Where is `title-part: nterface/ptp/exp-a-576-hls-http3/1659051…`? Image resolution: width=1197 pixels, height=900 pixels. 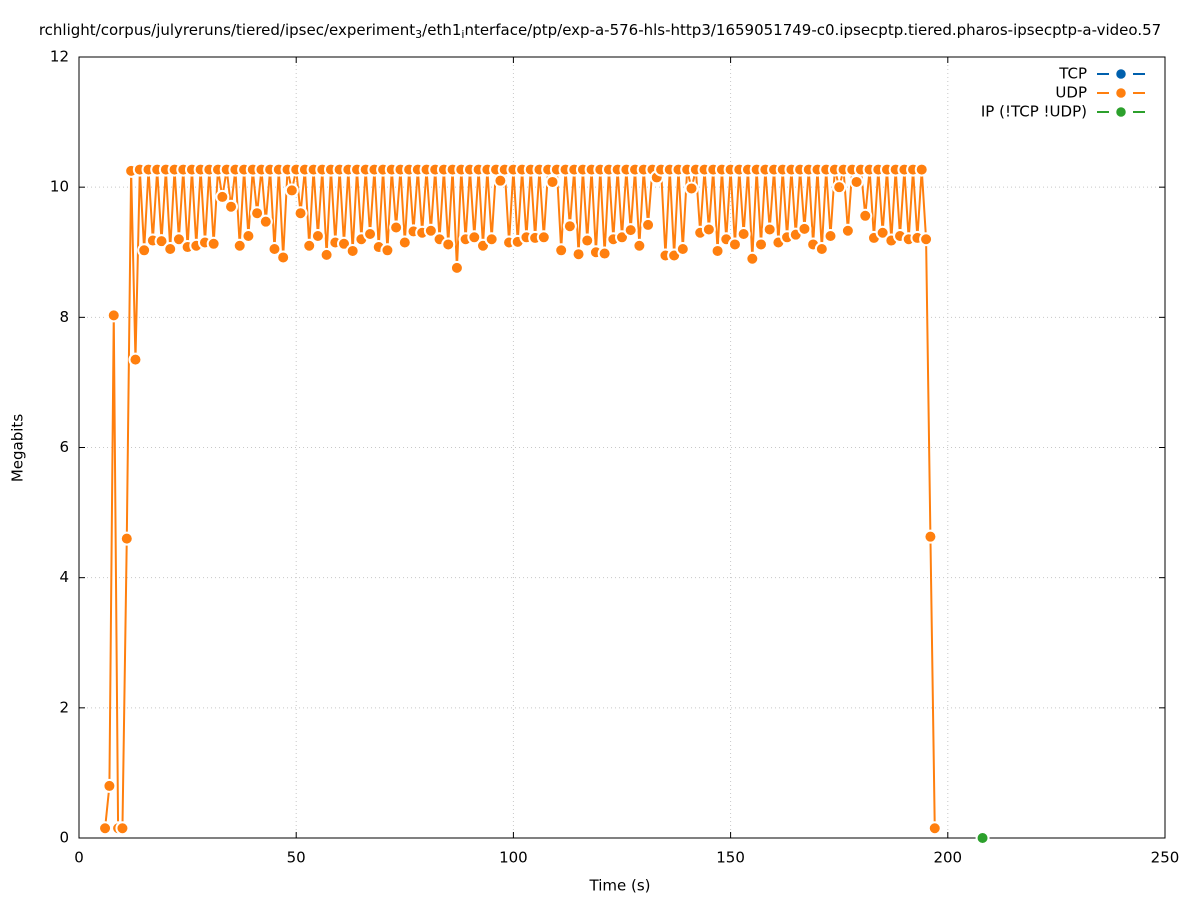
title-part: nterface/ptp/exp-a-576-hls-http3/1659051… is located at coordinates (812, 30).